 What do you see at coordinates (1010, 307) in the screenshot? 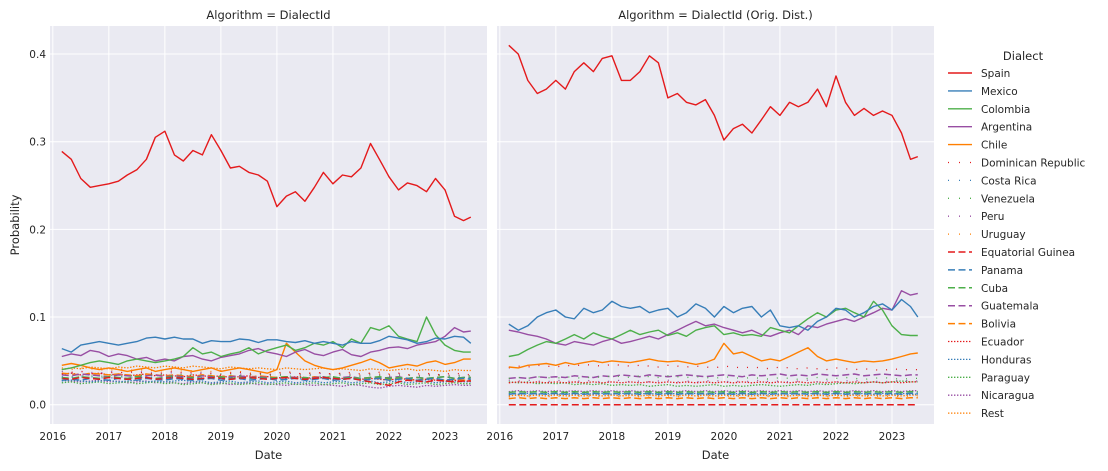
I see `legend-label: Guatemala` at bounding box center [1010, 307].